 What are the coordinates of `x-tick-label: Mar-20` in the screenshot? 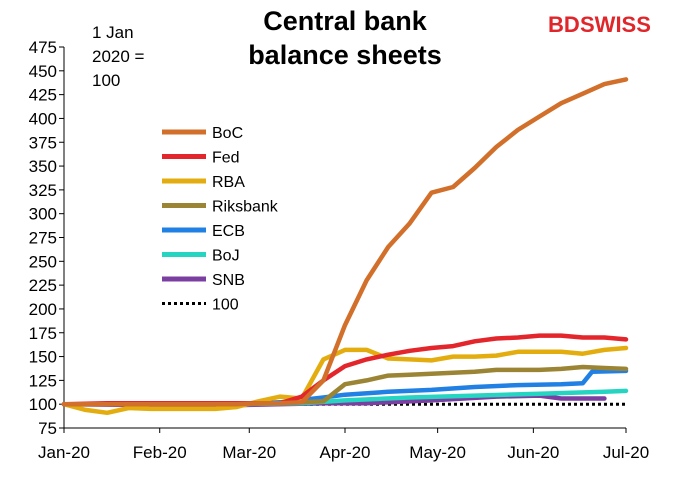 It's located at (249, 452).